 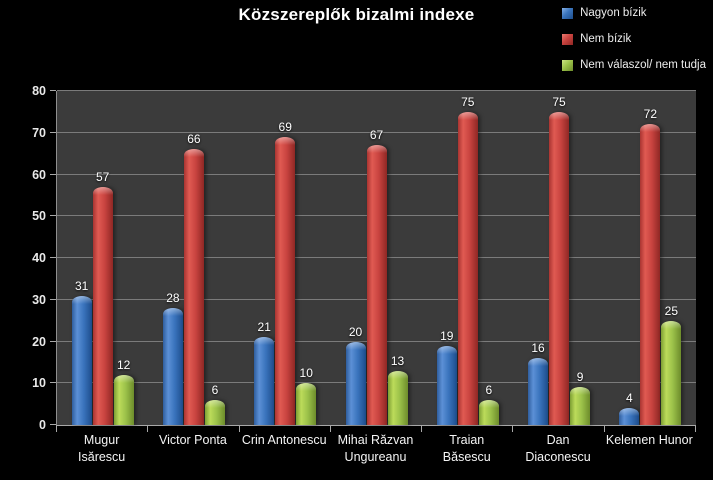 What do you see at coordinates (613, 13) in the screenshot?
I see `legend-label: Nagyon bízik` at bounding box center [613, 13].